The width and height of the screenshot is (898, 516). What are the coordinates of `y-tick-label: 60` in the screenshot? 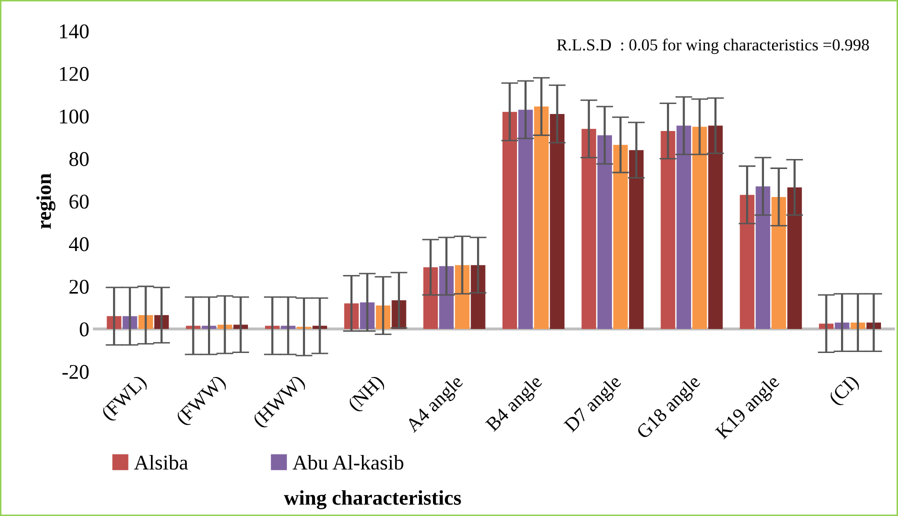 It's located at (79, 201).